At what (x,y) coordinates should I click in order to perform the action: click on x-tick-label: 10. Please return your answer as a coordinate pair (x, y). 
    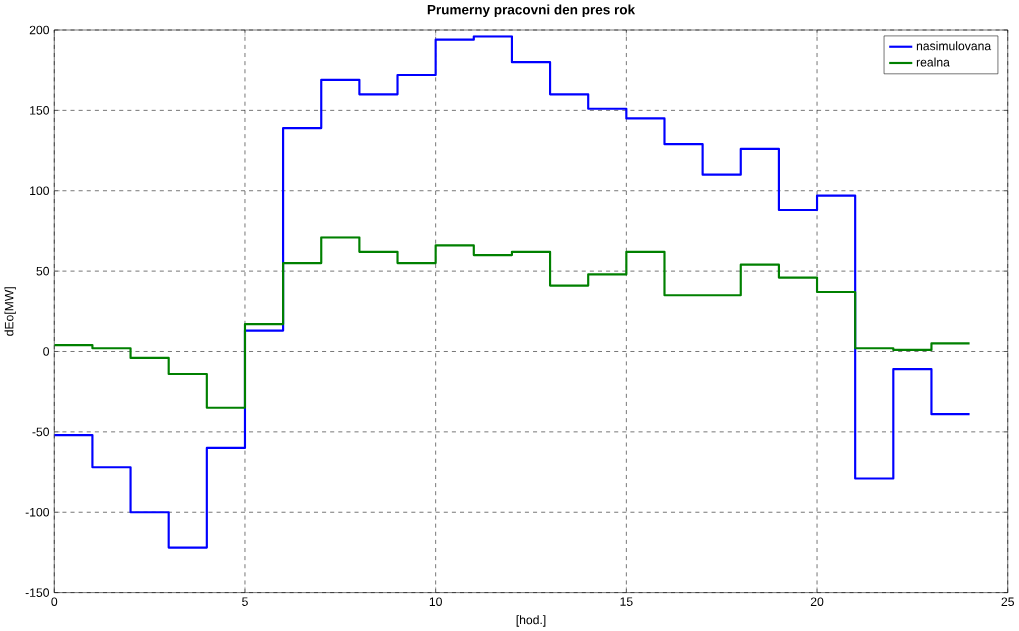
    Looking at the image, I should click on (435, 601).